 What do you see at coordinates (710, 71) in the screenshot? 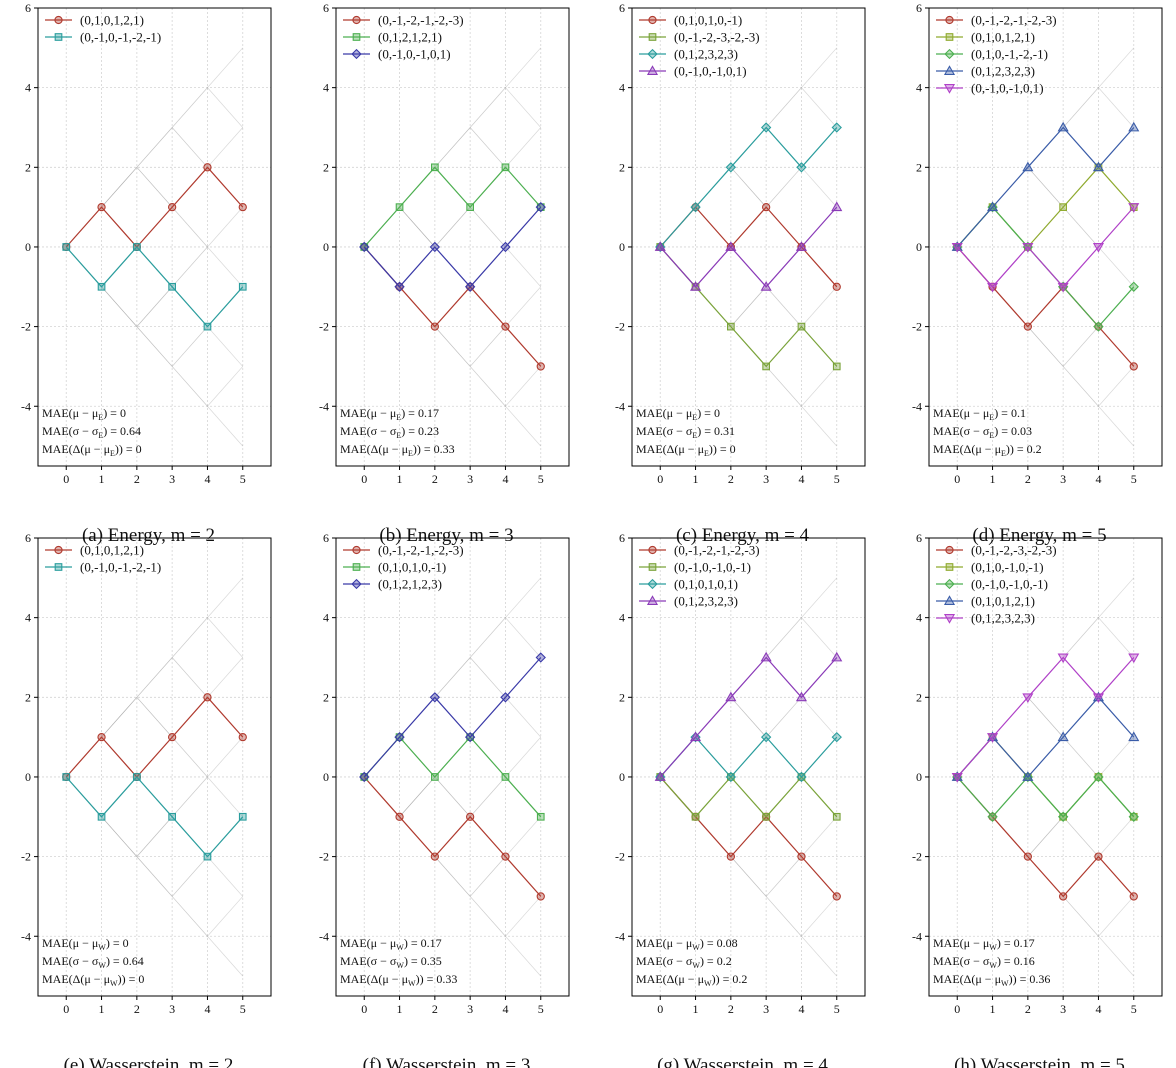
I see `legend-label: (0,-1,0,-1,0,1)` at bounding box center [710, 71].